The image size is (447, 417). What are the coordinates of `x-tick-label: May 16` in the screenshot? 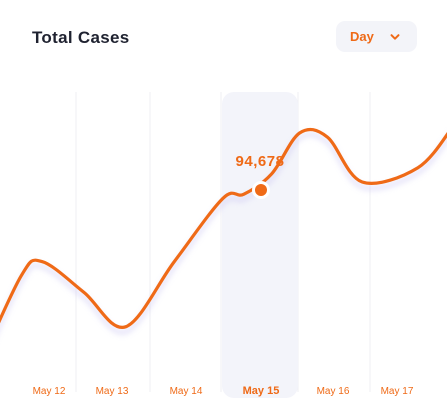 It's located at (333, 391).